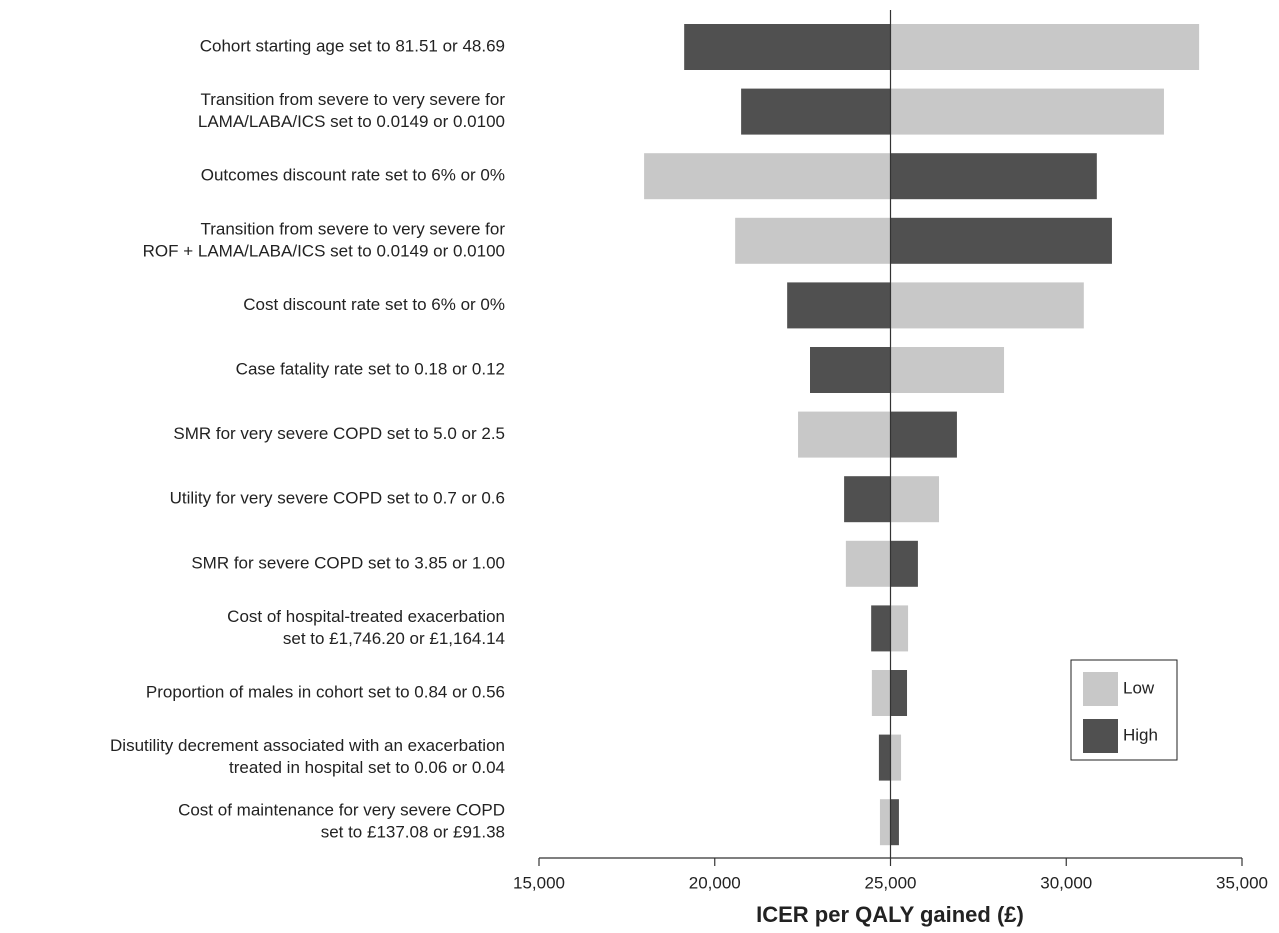 This screenshot has width=1279, height=933. I want to click on x-axis-title: ICER per QALY gained (£), so click(890, 914).